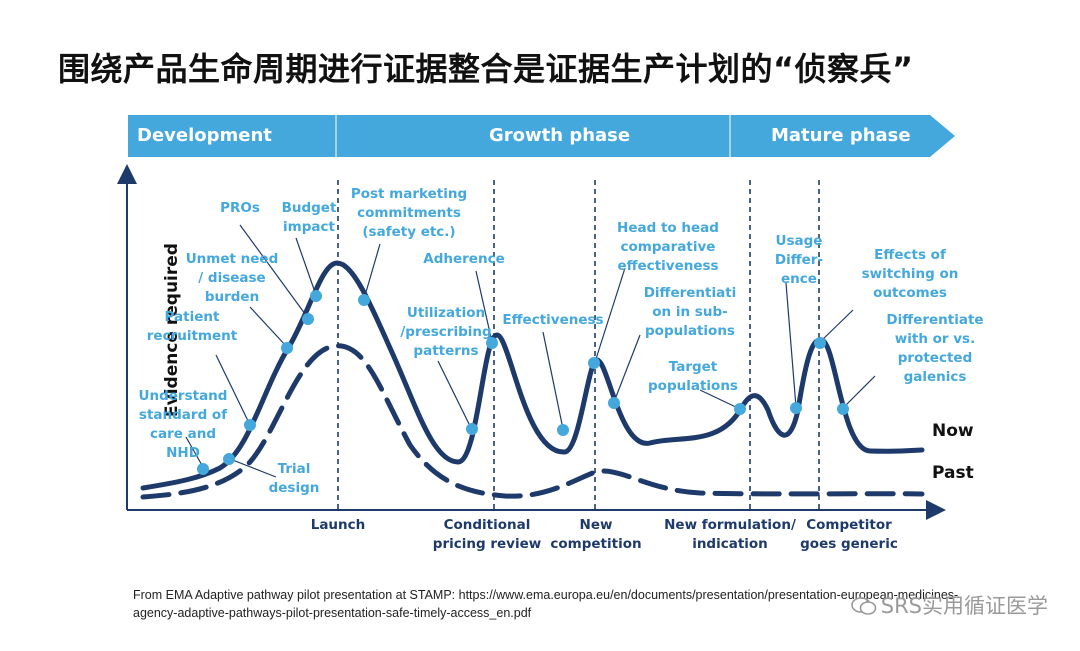 Image resolution: width=1080 pixels, height=651 pixels. I want to click on annotation-usage-difference: Usage Differ-ence, so click(799, 260).